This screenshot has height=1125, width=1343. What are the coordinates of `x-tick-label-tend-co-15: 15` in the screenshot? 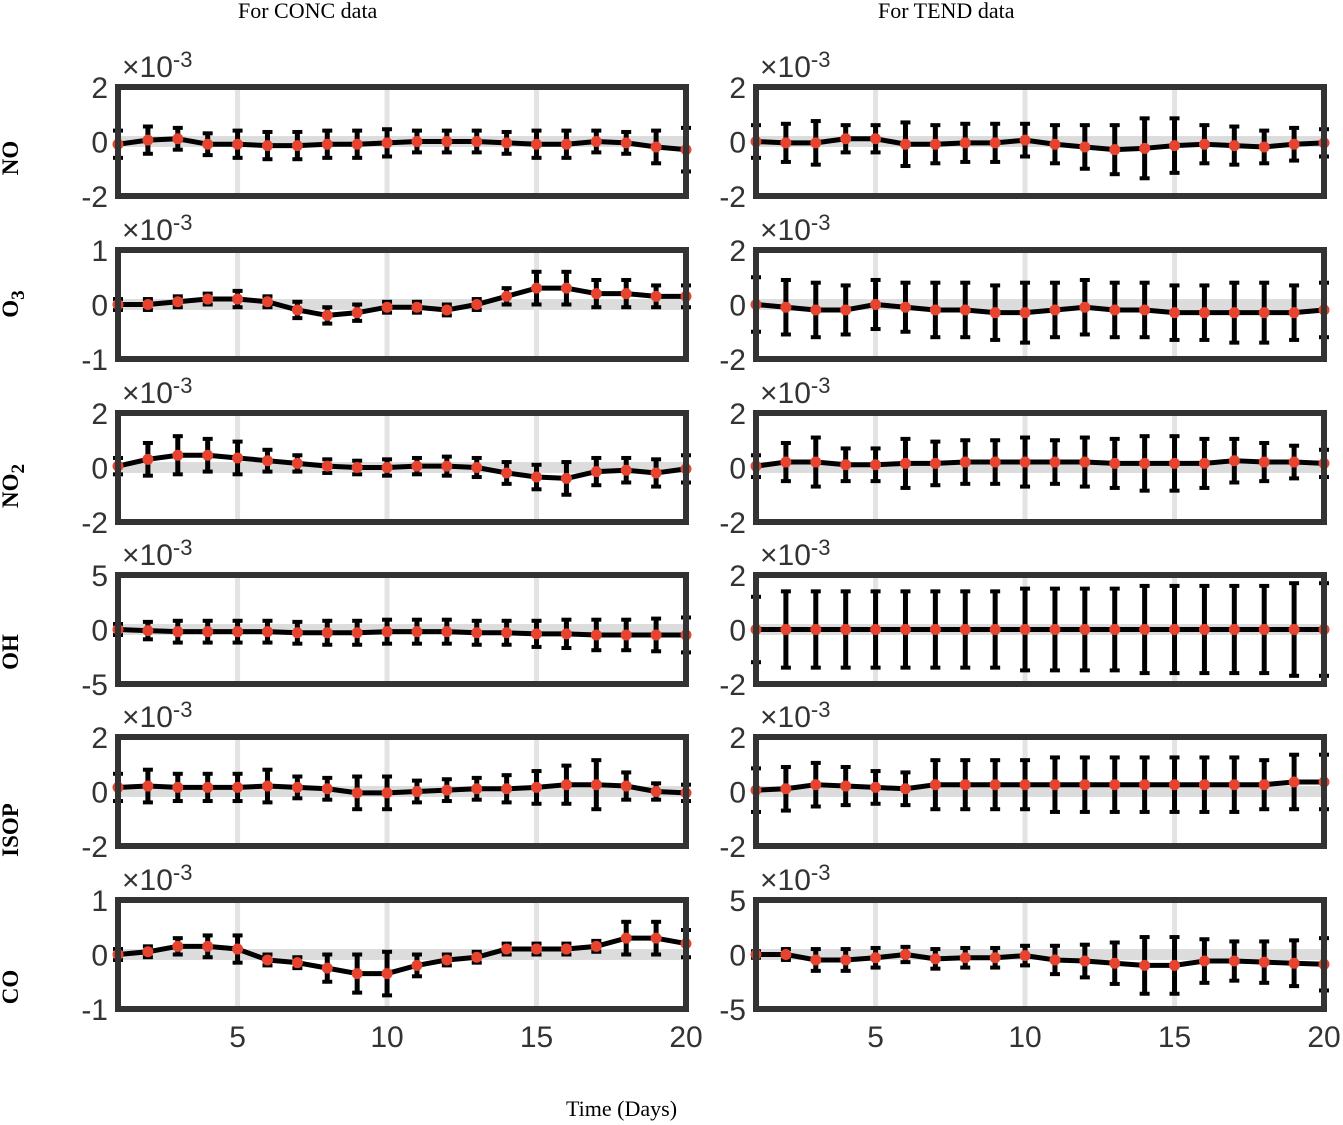 It's located at (1174, 1037).